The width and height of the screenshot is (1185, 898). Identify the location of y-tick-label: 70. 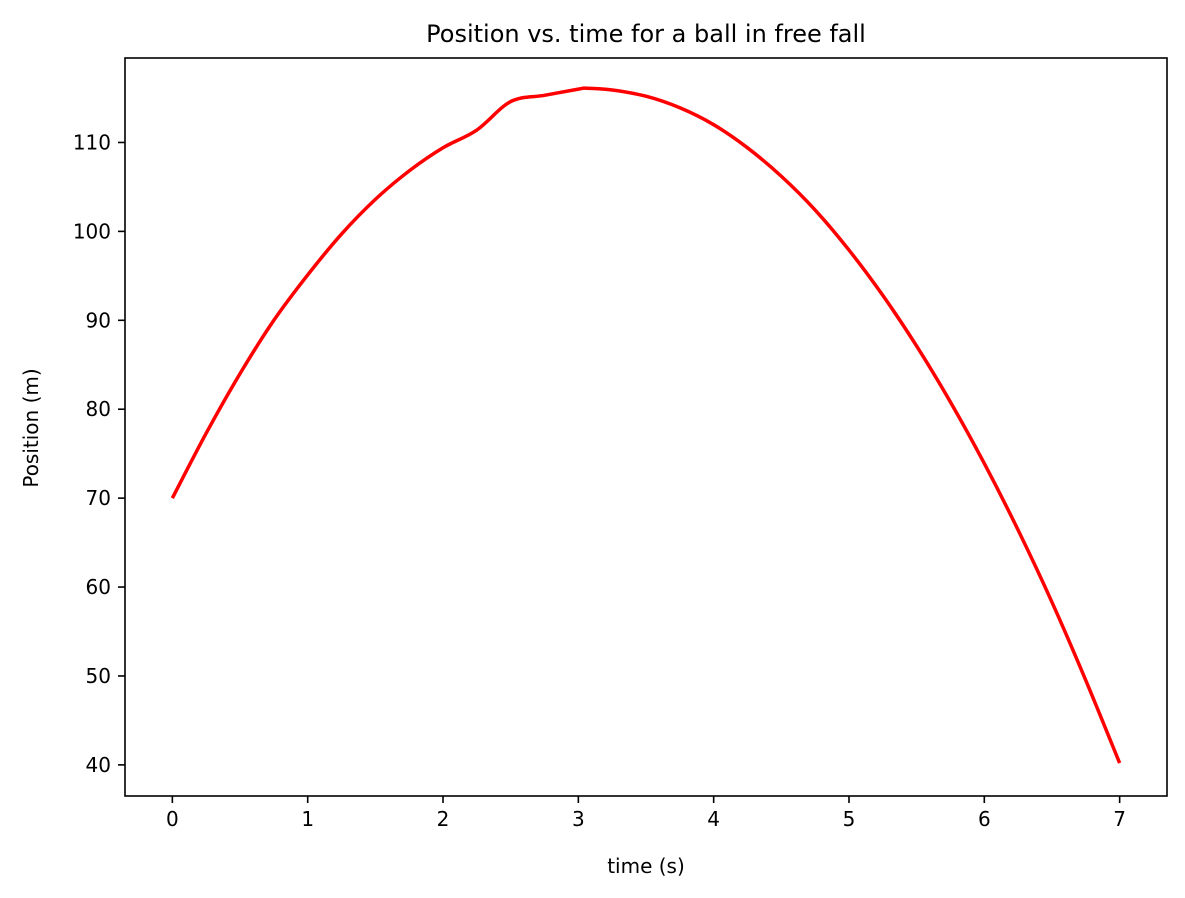
(98, 498).